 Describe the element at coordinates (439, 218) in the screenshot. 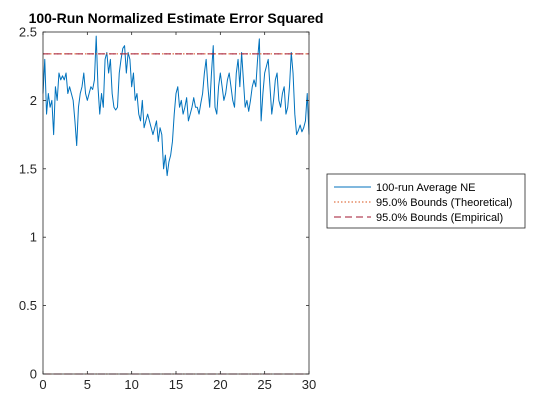

I see `legend-label: 95.0% Bounds (Empirical)` at that location.